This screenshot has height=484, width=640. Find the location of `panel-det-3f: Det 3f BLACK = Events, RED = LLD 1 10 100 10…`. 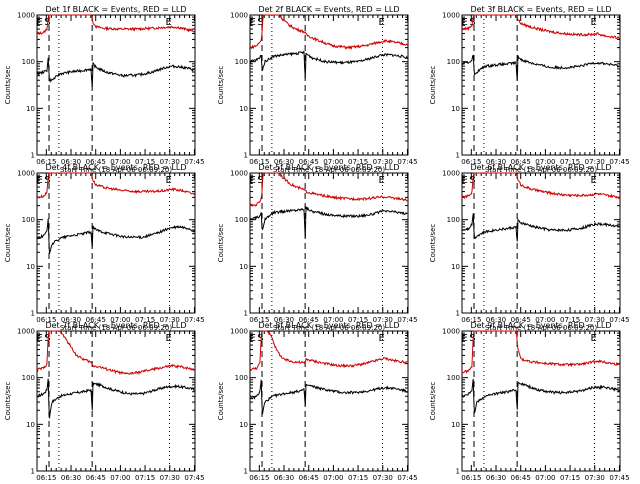

panel-det-3f: Det 3f BLACK = Events, RED = LLD 1 10 100 10… is located at coordinates (529, 89).